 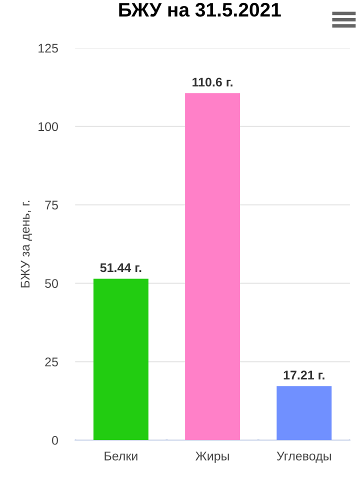 What do you see at coordinates (121, 456) in the screenshot?
I see `x-tick-label: Белки` at bounding box center [121, 456].